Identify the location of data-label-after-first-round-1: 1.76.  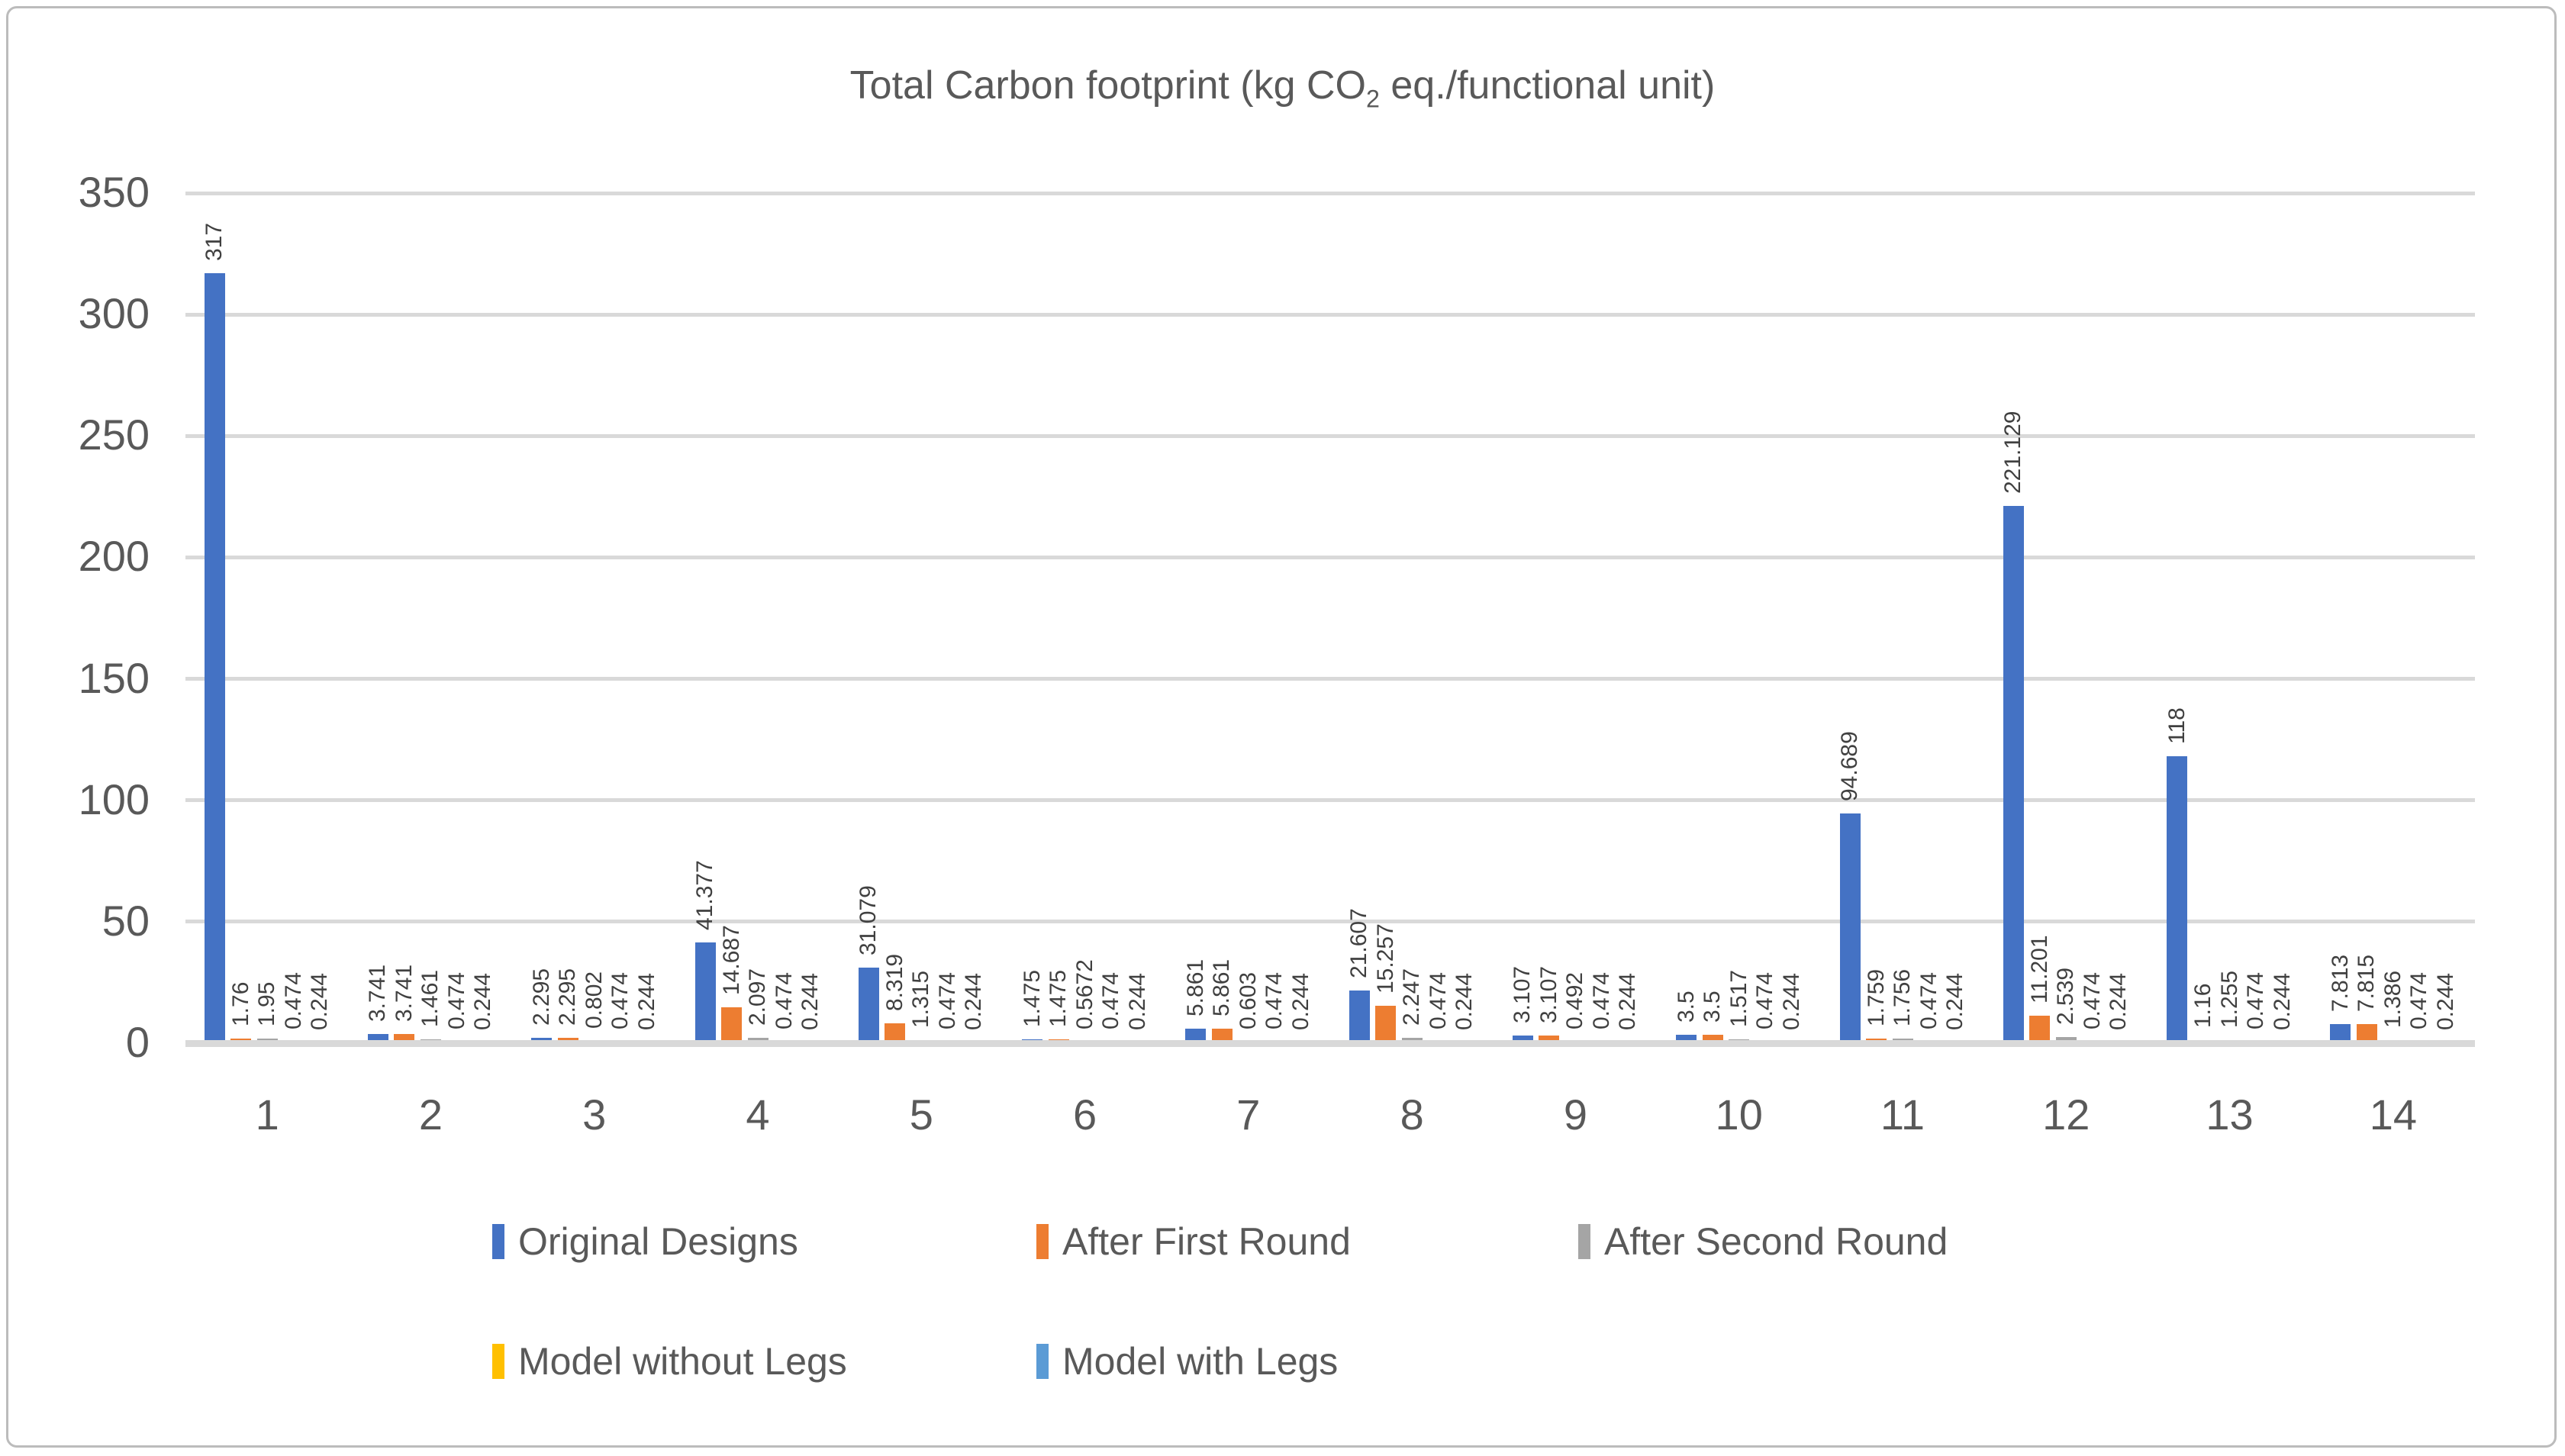
(240, 1004).